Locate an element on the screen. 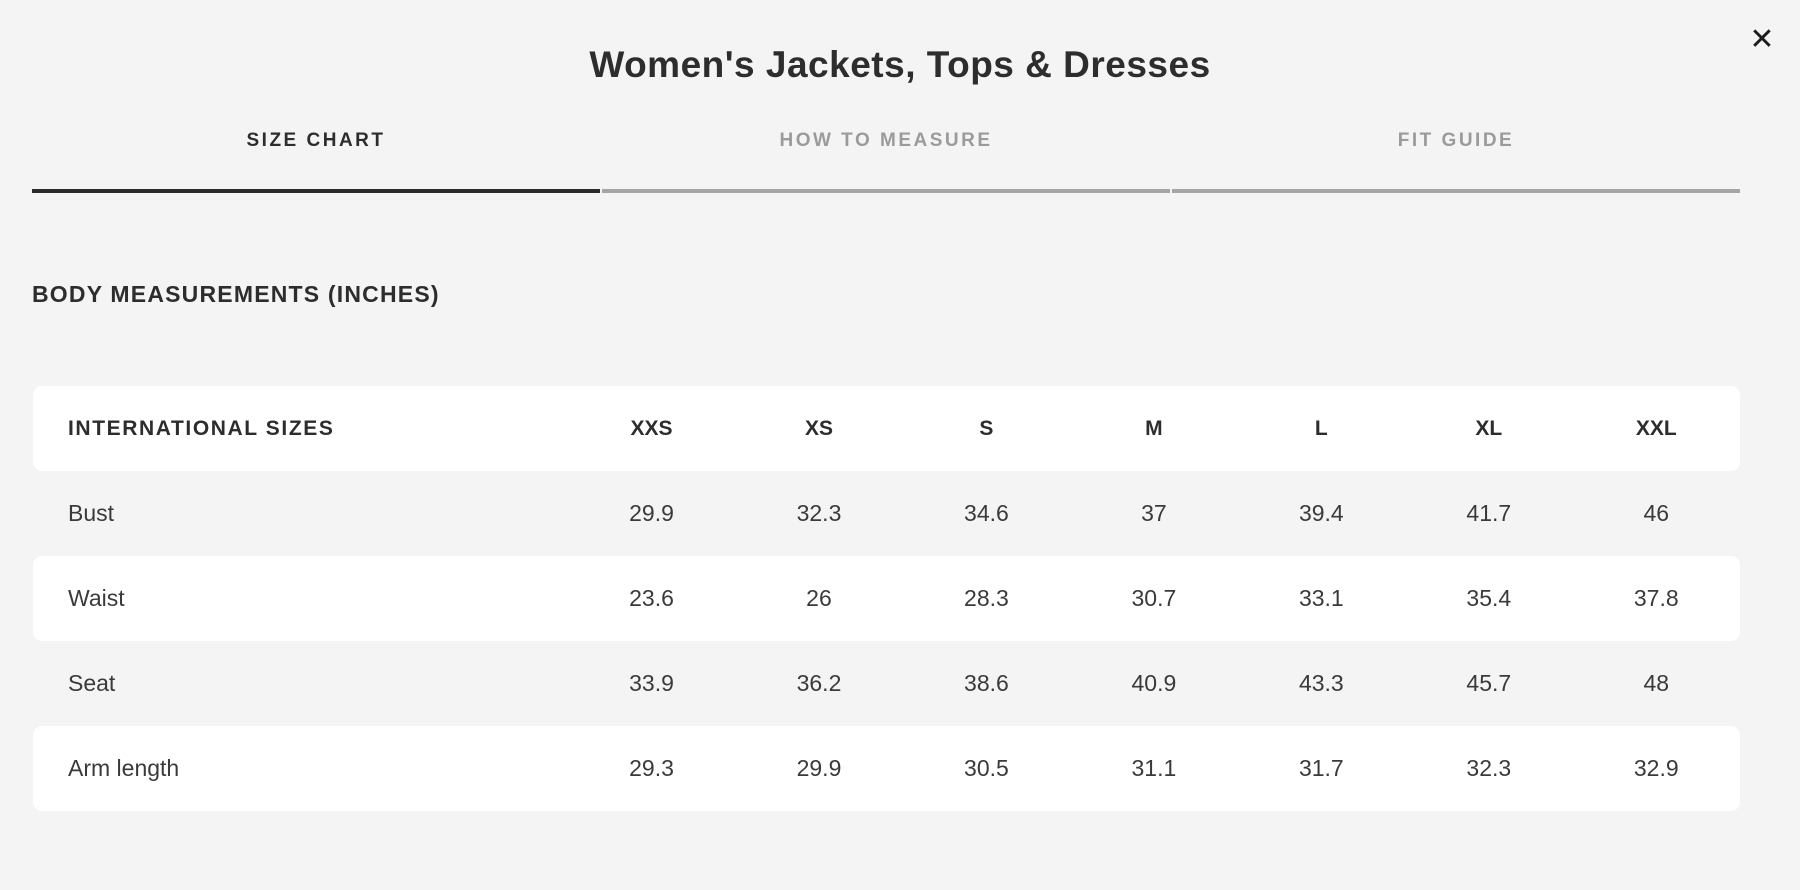  column-header-international-sizes: INTERNATIONAL SIZES is located at coordinates (201, 428).